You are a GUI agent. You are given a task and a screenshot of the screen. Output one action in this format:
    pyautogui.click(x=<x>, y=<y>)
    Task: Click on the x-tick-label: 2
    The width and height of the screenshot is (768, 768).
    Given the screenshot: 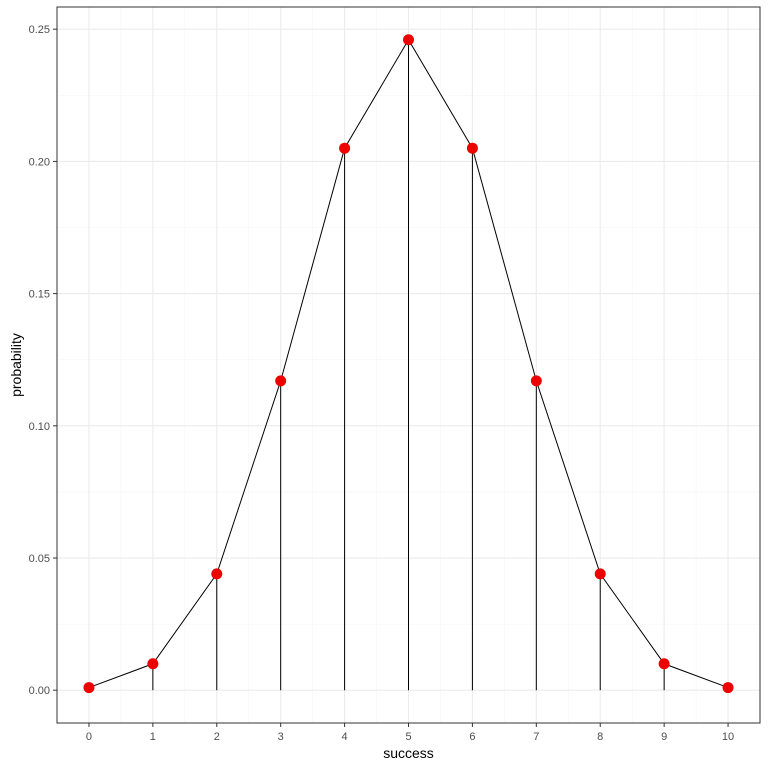 What is the action you would take?
    pyautogui.click(x=217, y=737)
    